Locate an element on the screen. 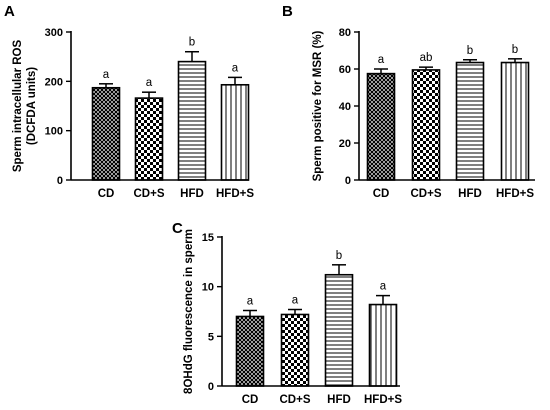 This screenshot has height=410, width=550. panel-letter-a: A is located at coordinates (9, 11).